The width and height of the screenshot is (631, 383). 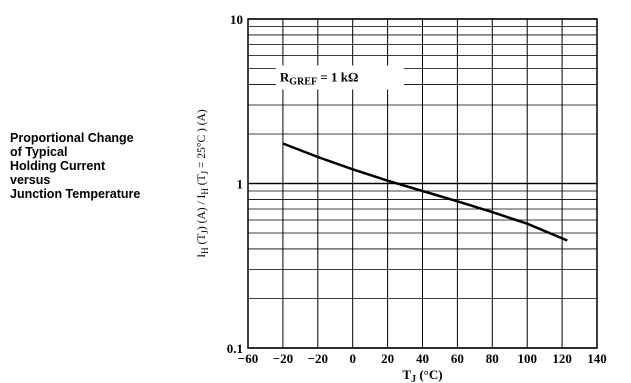 I want to click on ylab-part: ) (A) / I, so click(x=202, y=212).